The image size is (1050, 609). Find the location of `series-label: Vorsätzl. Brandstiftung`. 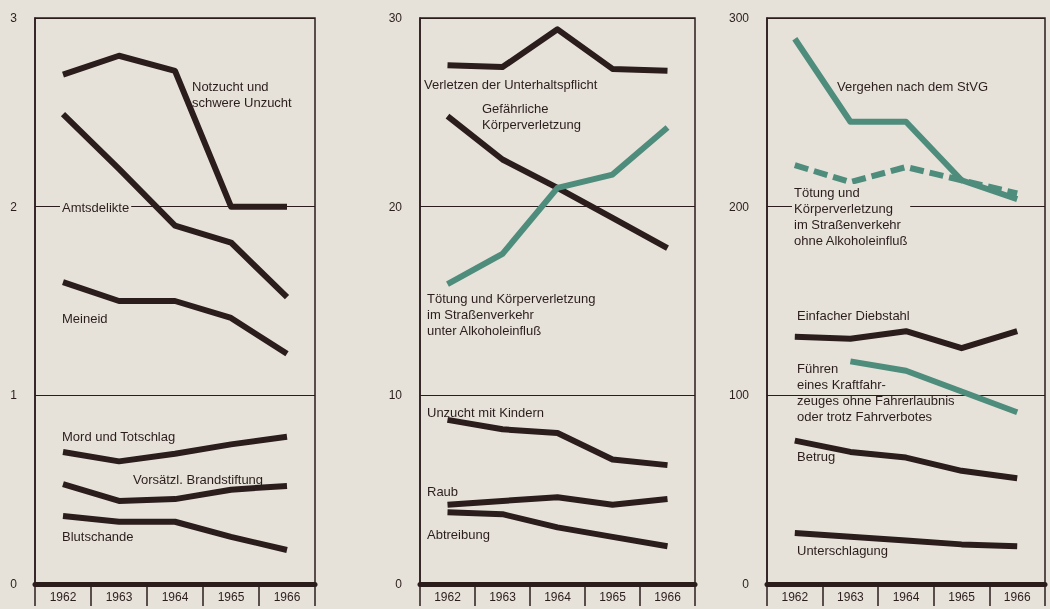

series-label: Vorsätzl. Brandstiftung is located at coordinates (198, 479).